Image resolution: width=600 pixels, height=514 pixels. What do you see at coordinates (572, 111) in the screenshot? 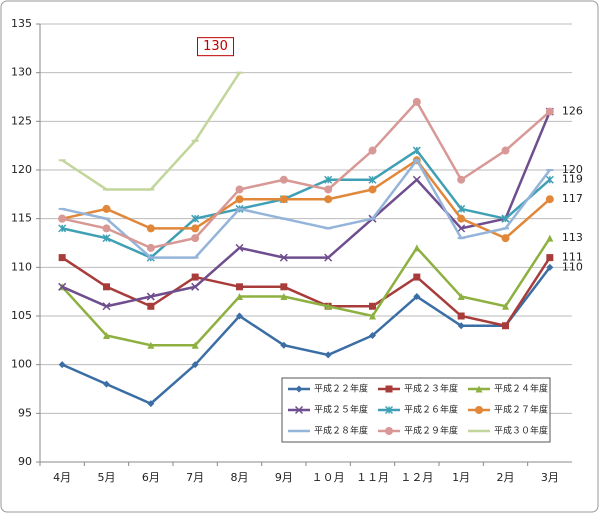
I see `data-label: 126` at bounding box center [572, 111].